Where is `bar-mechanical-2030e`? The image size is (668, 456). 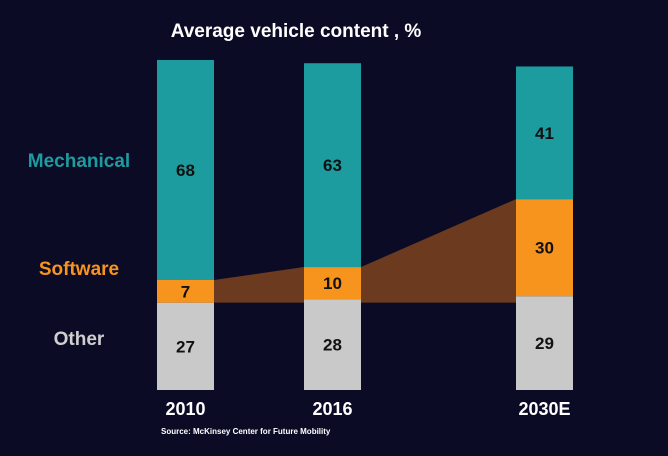 bar-mechanical-2030e is located at coordinates (544, 133).